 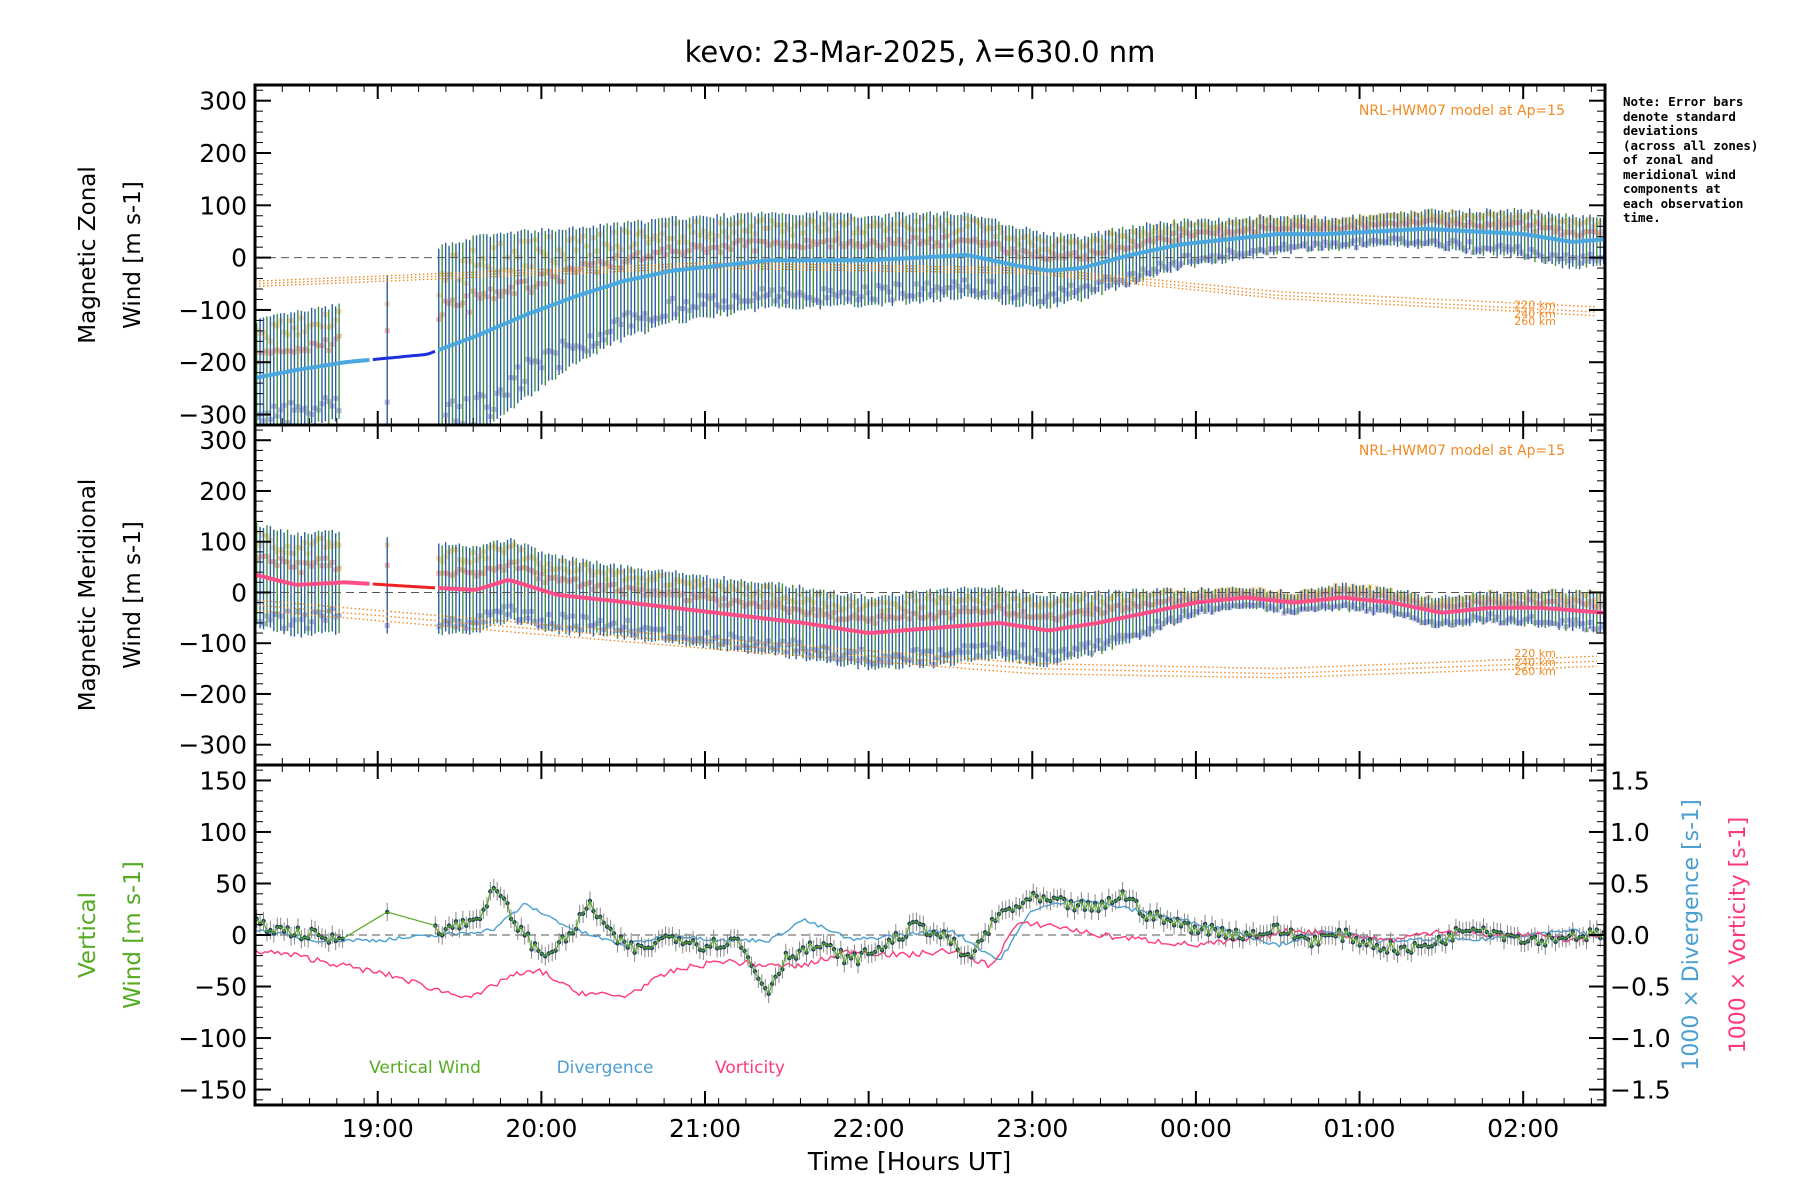 What do you see at coordinates (223, 780) in the screenshot?
I see `y-tick-label: 150` at bounding box center [223, 780].